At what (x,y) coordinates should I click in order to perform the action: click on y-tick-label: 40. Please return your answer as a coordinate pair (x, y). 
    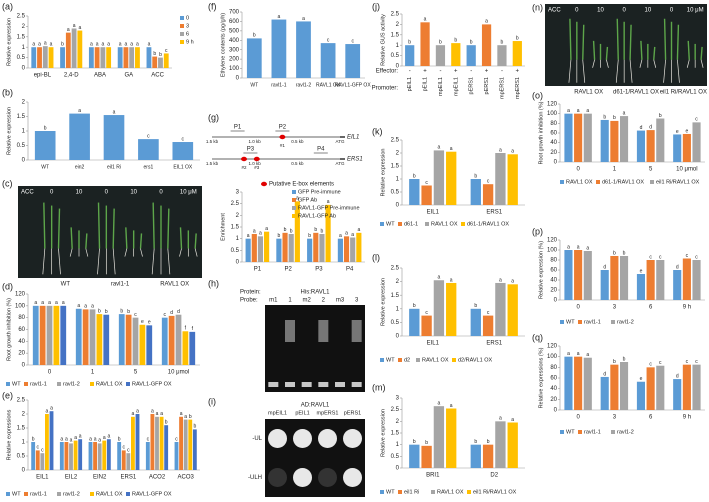
    Looking at the image, I should click on (553, 389).